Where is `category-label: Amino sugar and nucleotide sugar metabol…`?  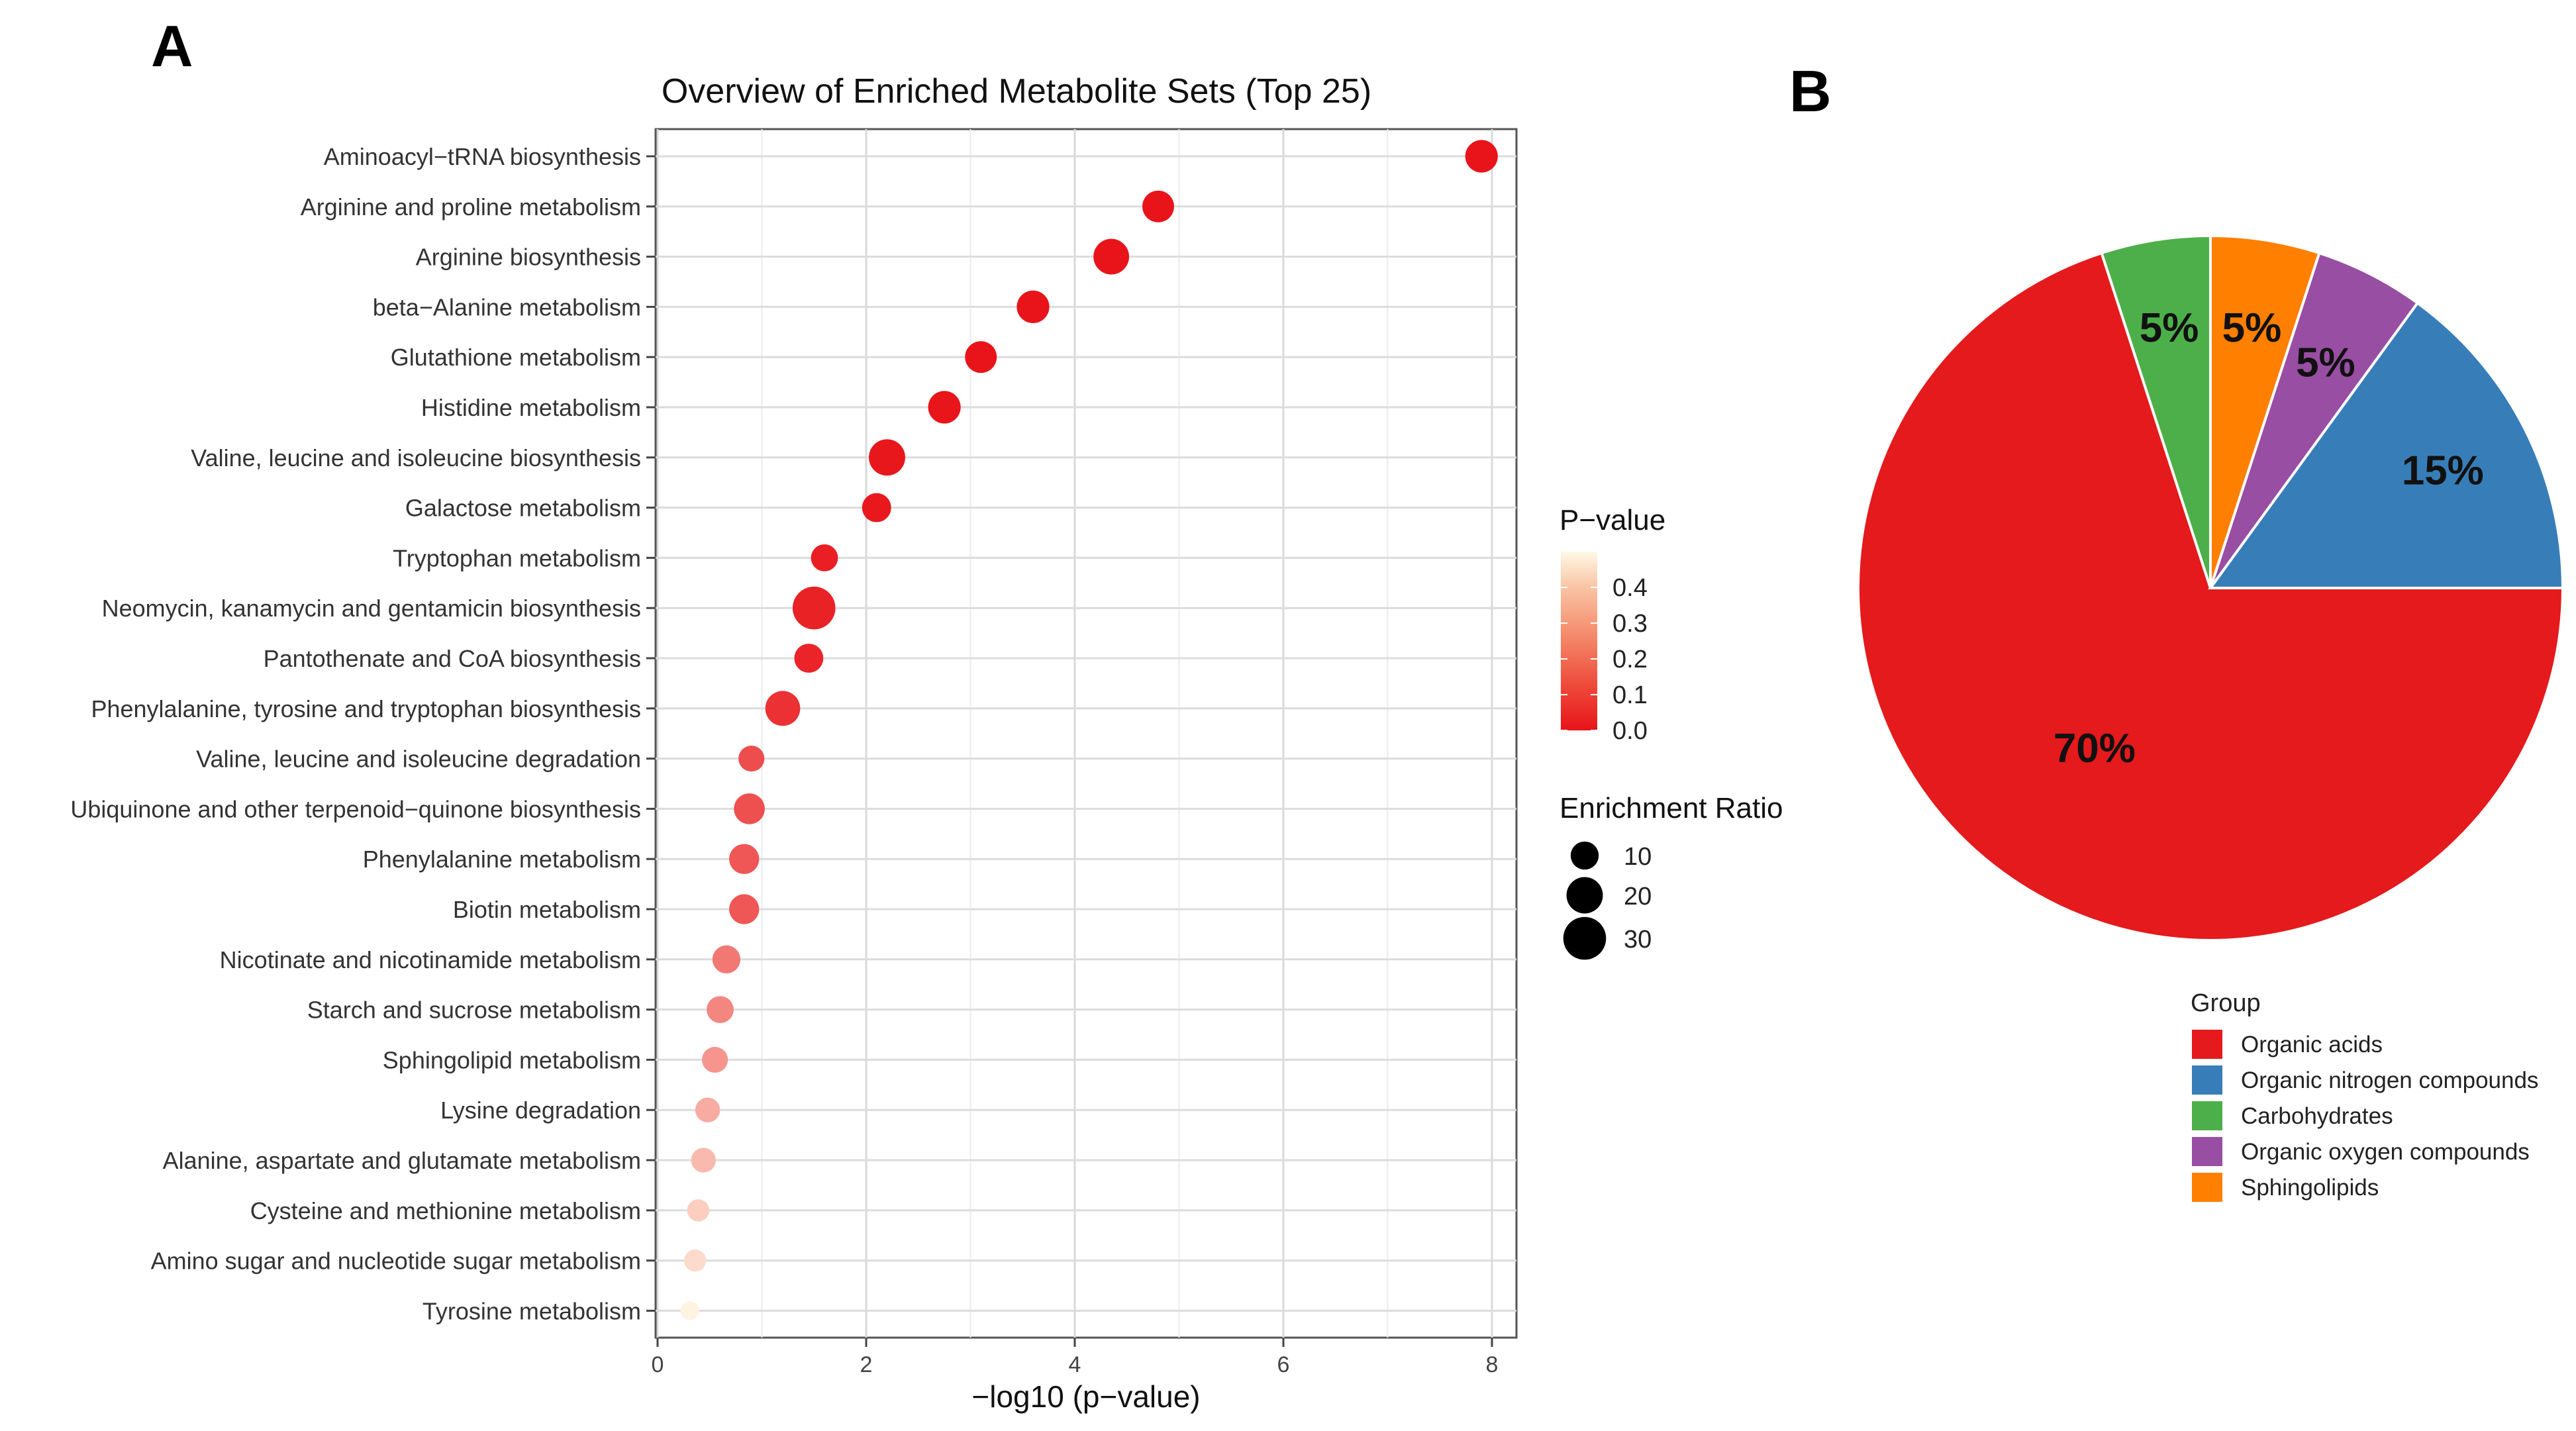
category-label: Amino sugar and nucleotide sugar metabol… is located at coordinates (396, 1261).